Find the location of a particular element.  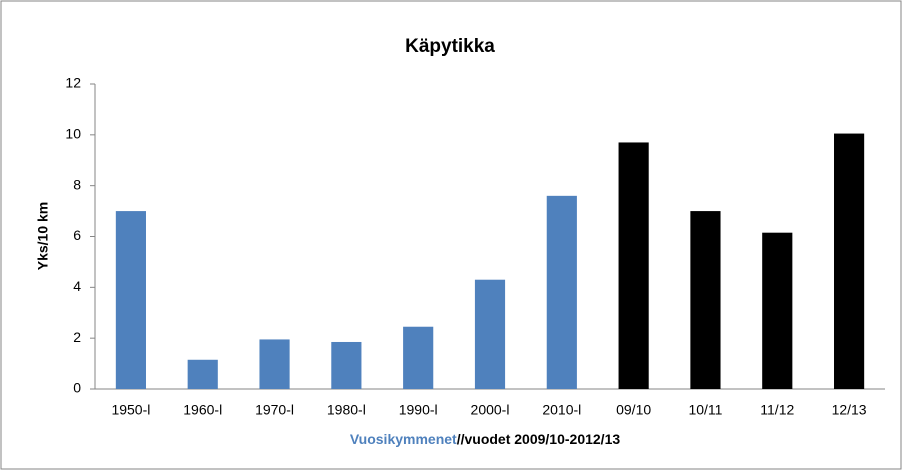

x-tick-label: 10/11 is located at coordinates (705, 410).